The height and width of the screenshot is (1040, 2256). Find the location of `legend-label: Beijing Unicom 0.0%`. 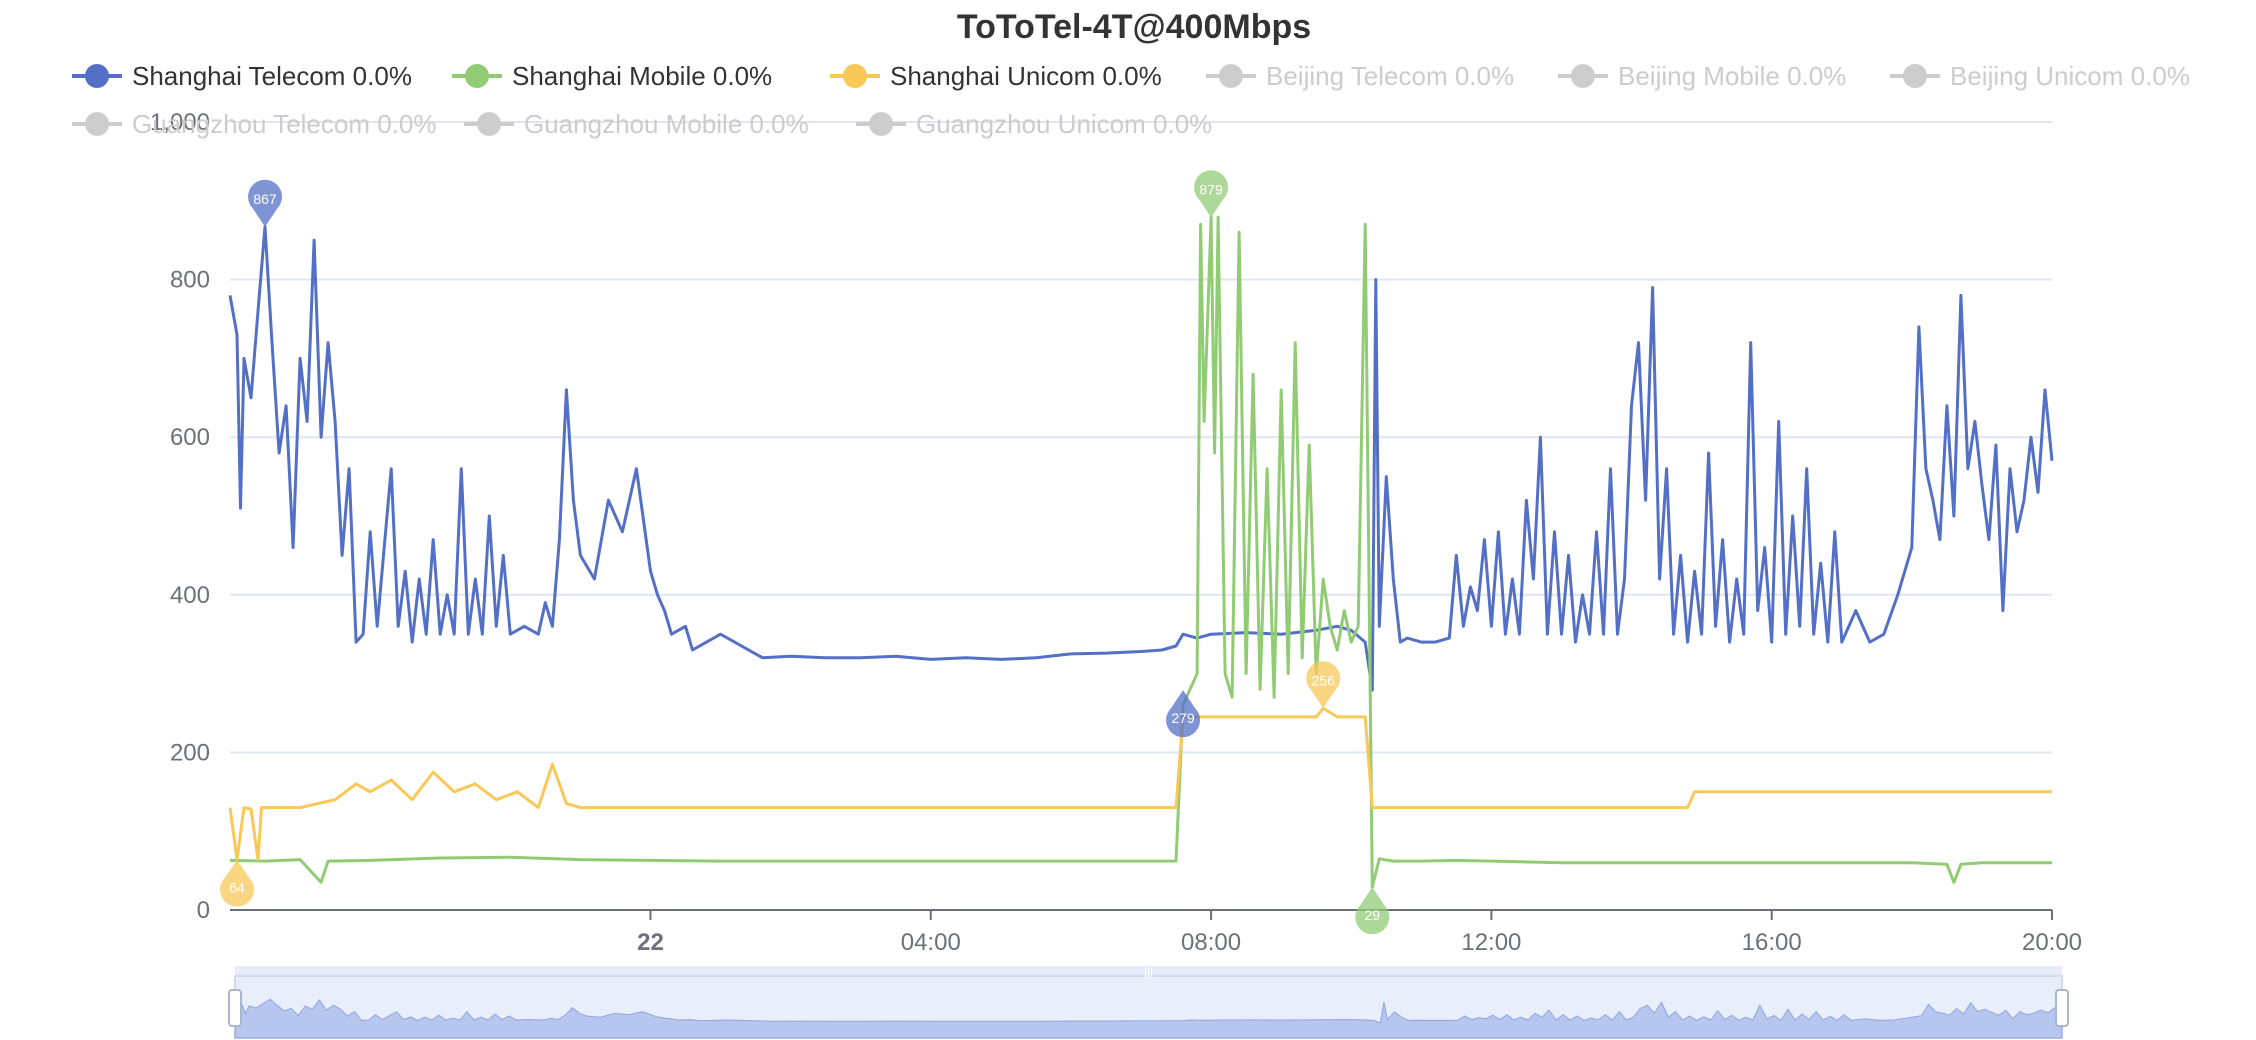

legend-label: Beijing Unicom 0.0% is located at coordinates (2070, 76).